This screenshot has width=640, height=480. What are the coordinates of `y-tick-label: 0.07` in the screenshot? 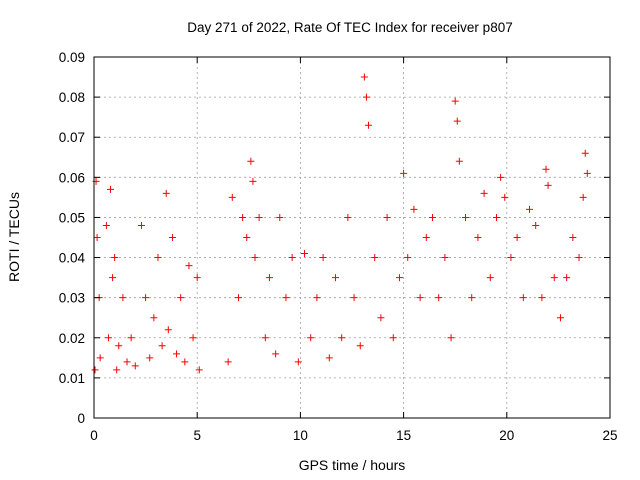 It's located at (72, 137).